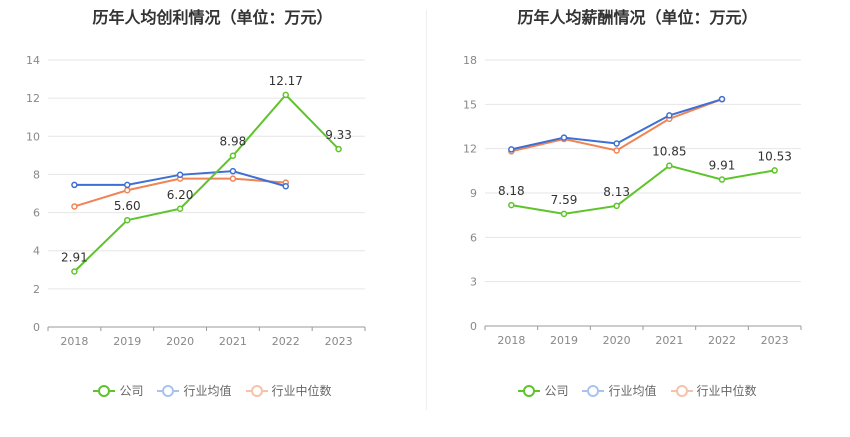 Image resolution: width=850 pixels, height=437 pixels. Describe the element at coordinates (774, 156) in the screenshot. I see `data-label: 10.53` at that location.